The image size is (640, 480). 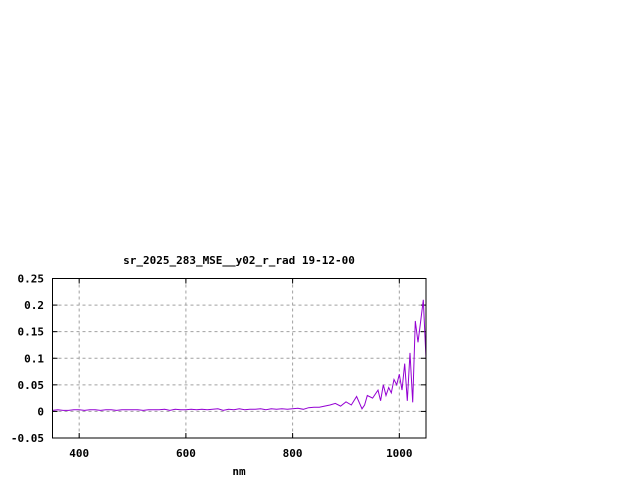 I want to click on y-tick-label: 0, so click(x=40, y=411).